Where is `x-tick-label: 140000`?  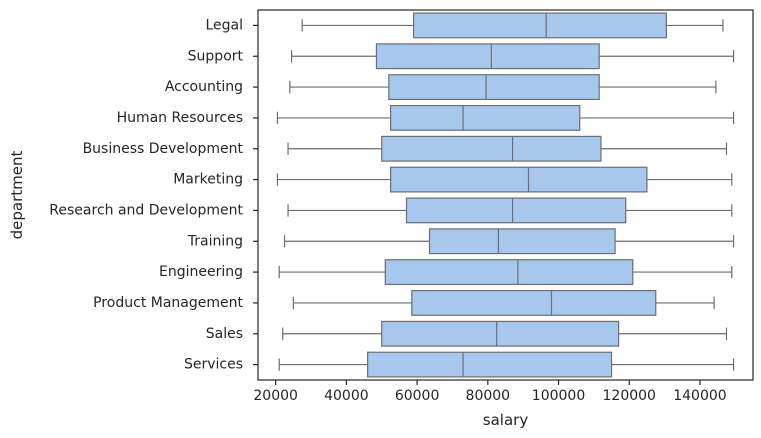
x-tick-label: 140000 is located at coordinates (699, 396).